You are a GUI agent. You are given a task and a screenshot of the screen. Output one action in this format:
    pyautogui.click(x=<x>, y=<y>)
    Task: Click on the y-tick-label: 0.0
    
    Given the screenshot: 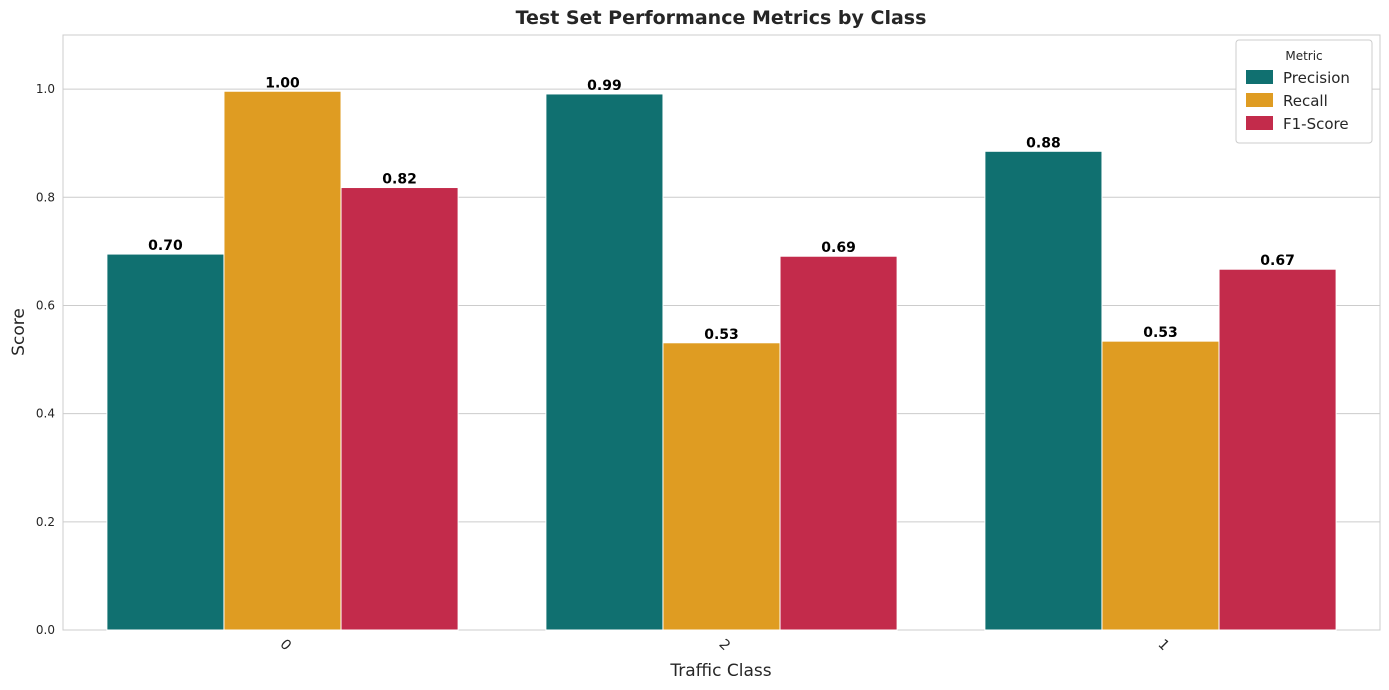 What is the action you would take?
    pyautogui.click(x=45, y=630)
    